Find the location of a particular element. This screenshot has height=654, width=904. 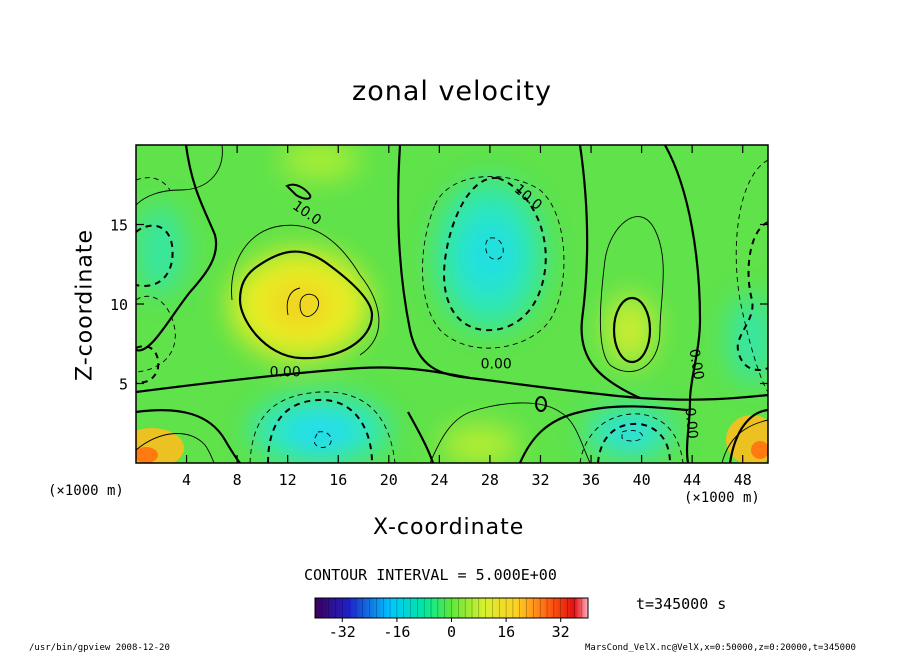

contour-interval-text: CONTOUR INTERVAL = 5.000E+00 is located at coordinates (430, 575).